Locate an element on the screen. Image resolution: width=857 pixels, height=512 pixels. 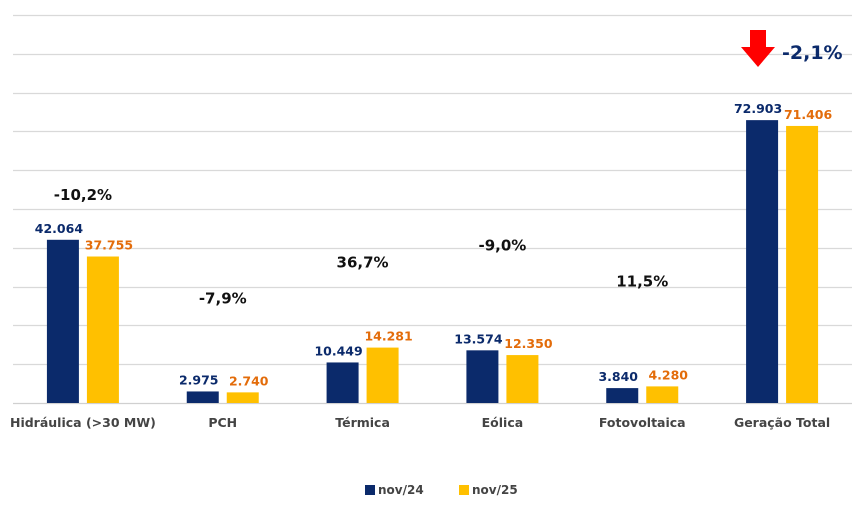
variation-label: -7,9% is located at coordinates (223, 298).